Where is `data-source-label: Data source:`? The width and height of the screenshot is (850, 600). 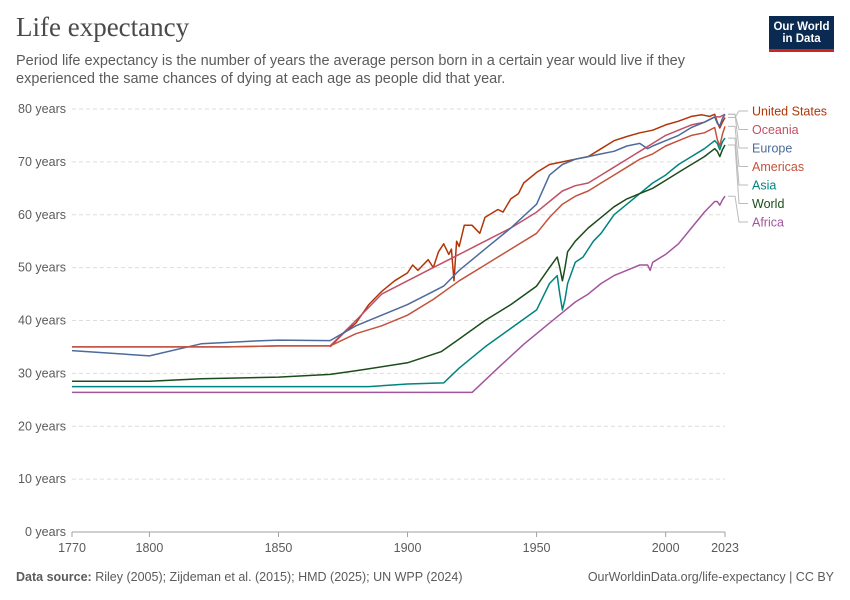 data-source-label: Data source: is located at coordinates (54, 577).